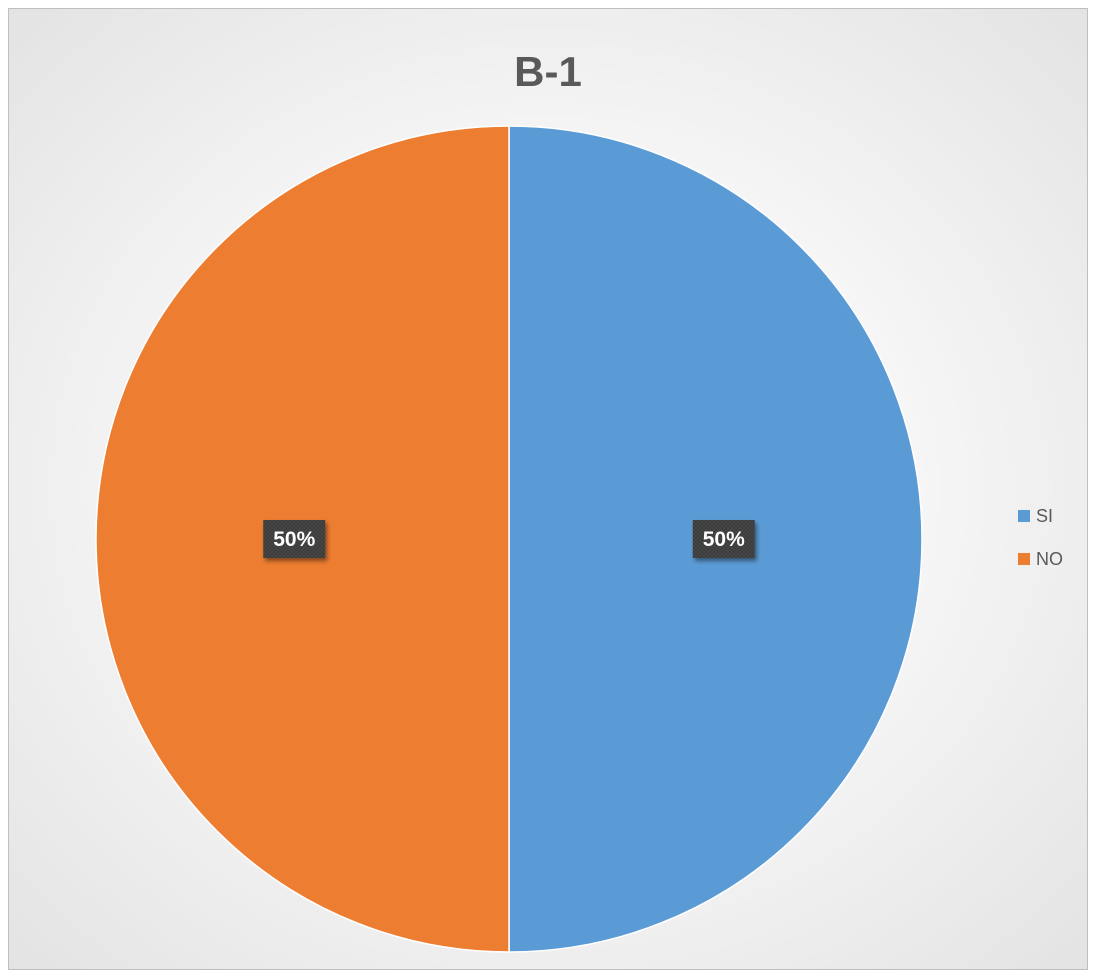 The height and width of the screenshot is (976, 1094). I want to click on legend-label: SI, so click(1044, 516).